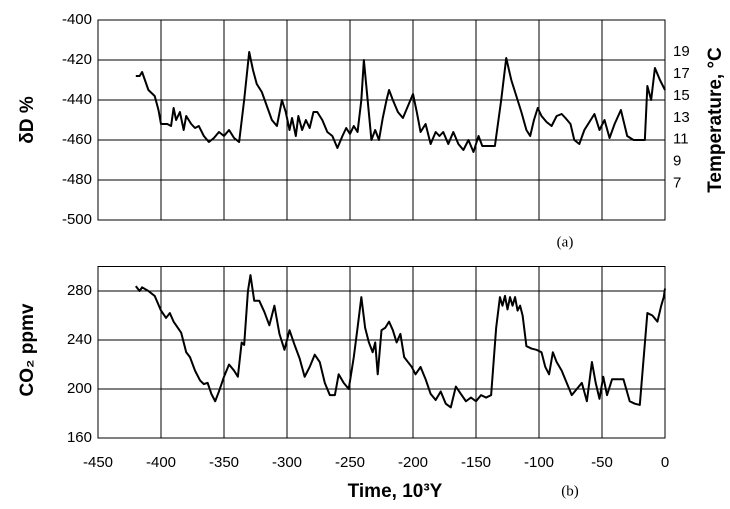  What do you see at coordinates (27, 349) in the screenshot?
I see `y-axis-title: CO₂ ppmv` at bounding box center [27, 349].